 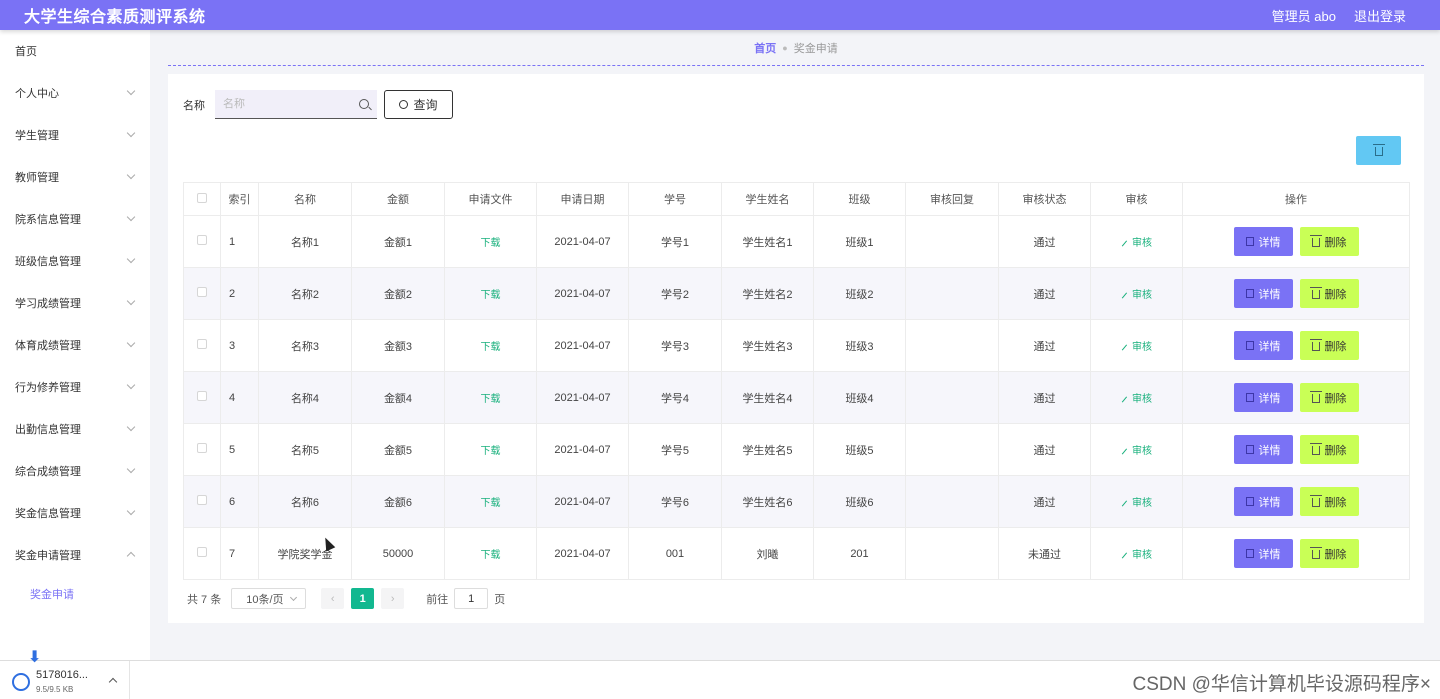 I want to click on sidebar-item: 学习成绩管理, so click(x=75, y=303).